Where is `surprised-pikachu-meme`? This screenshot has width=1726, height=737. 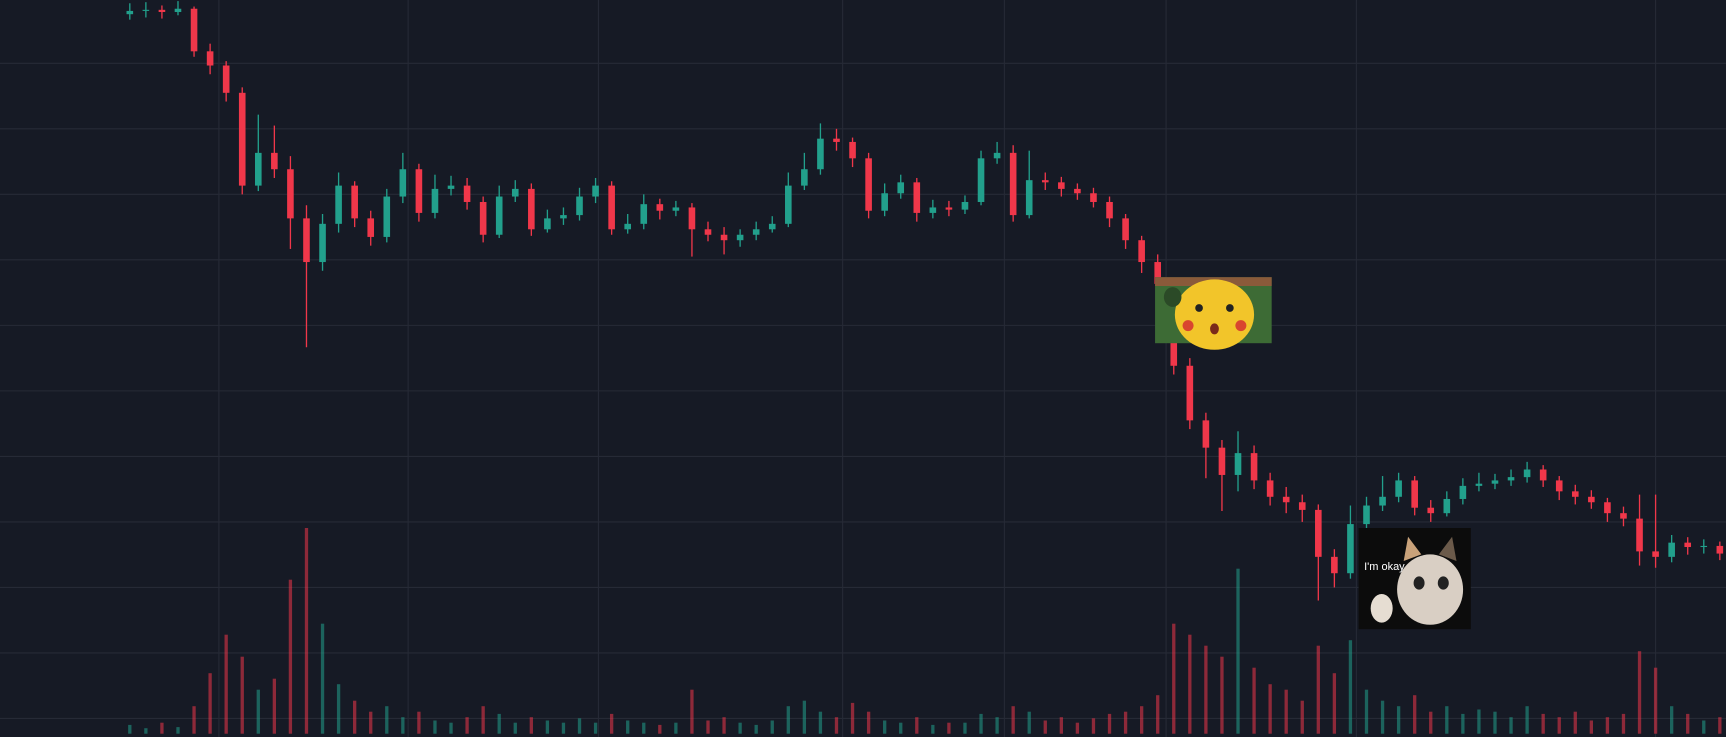 surprised-pikachu-meme is located at coordinates (1213, 313).